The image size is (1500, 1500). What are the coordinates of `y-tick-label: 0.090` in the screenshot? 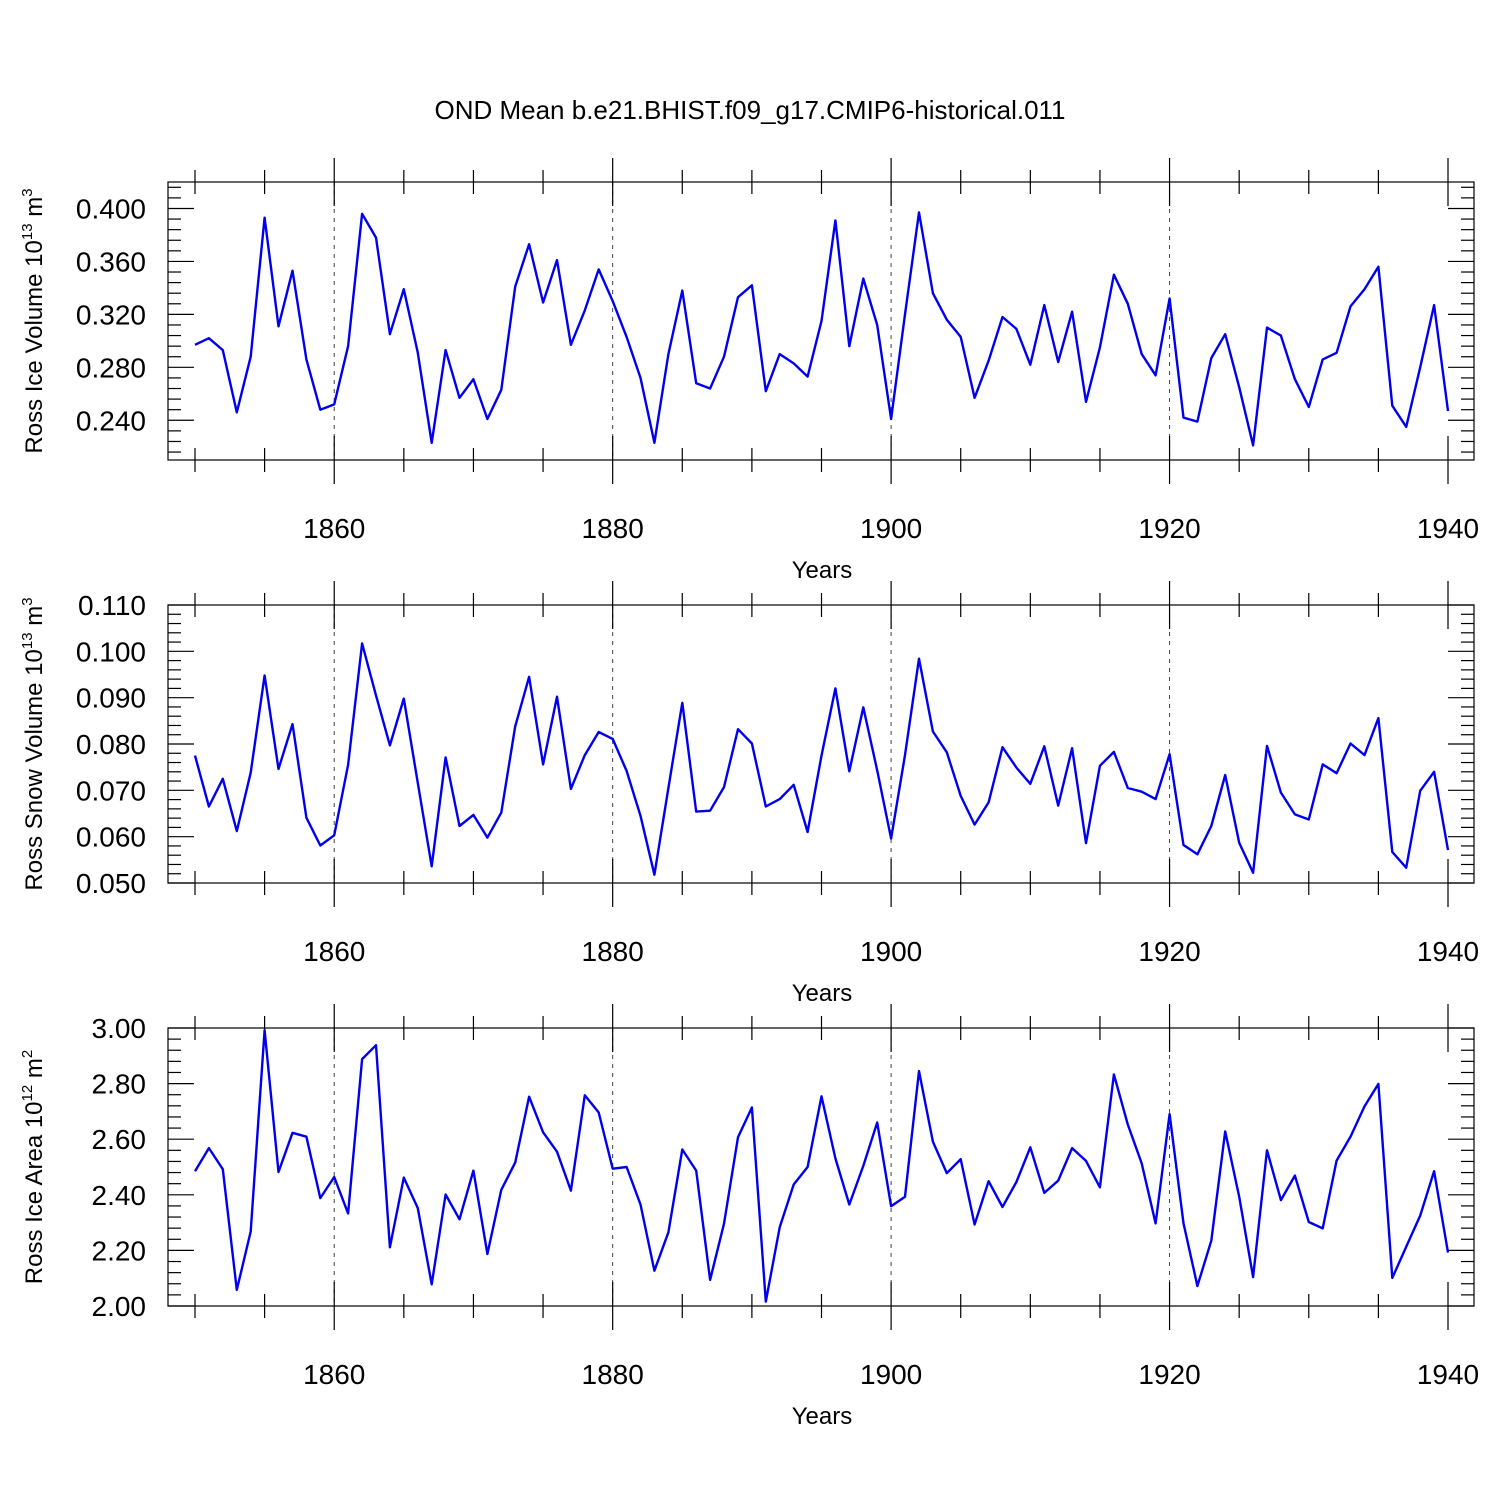 It's located at (111, 698).